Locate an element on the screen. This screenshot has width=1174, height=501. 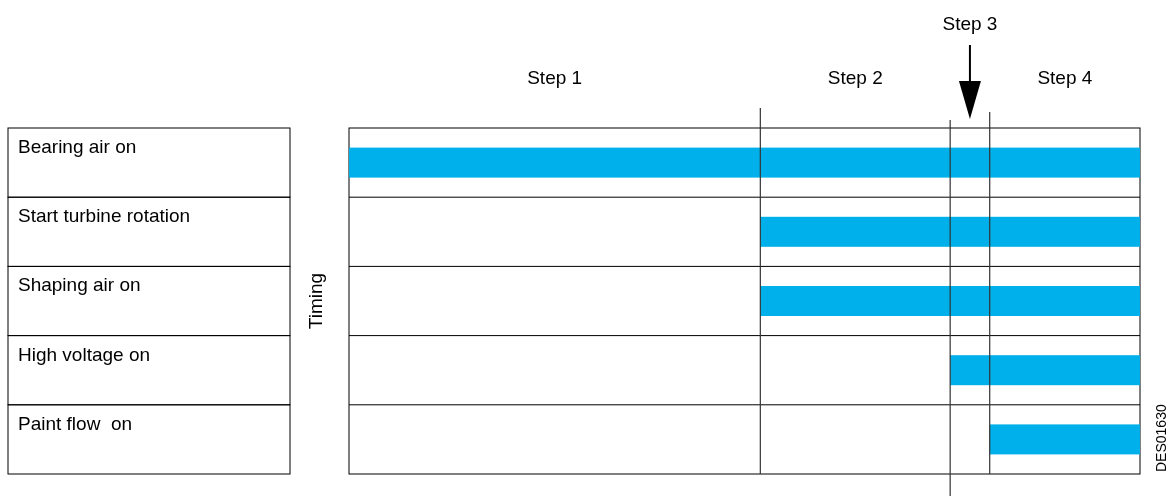
y-tick-label: Shaping air on is located at coordinates (79, 285).